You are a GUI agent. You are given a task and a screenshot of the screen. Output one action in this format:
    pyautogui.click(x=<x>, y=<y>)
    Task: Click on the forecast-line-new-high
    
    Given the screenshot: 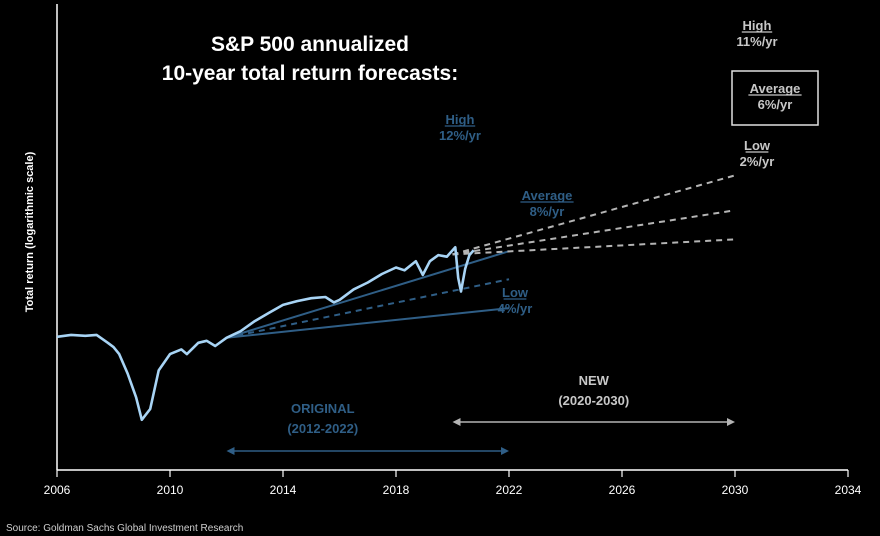 What is the action you would take?
    pyautogui.click(x=594, y=215)
    